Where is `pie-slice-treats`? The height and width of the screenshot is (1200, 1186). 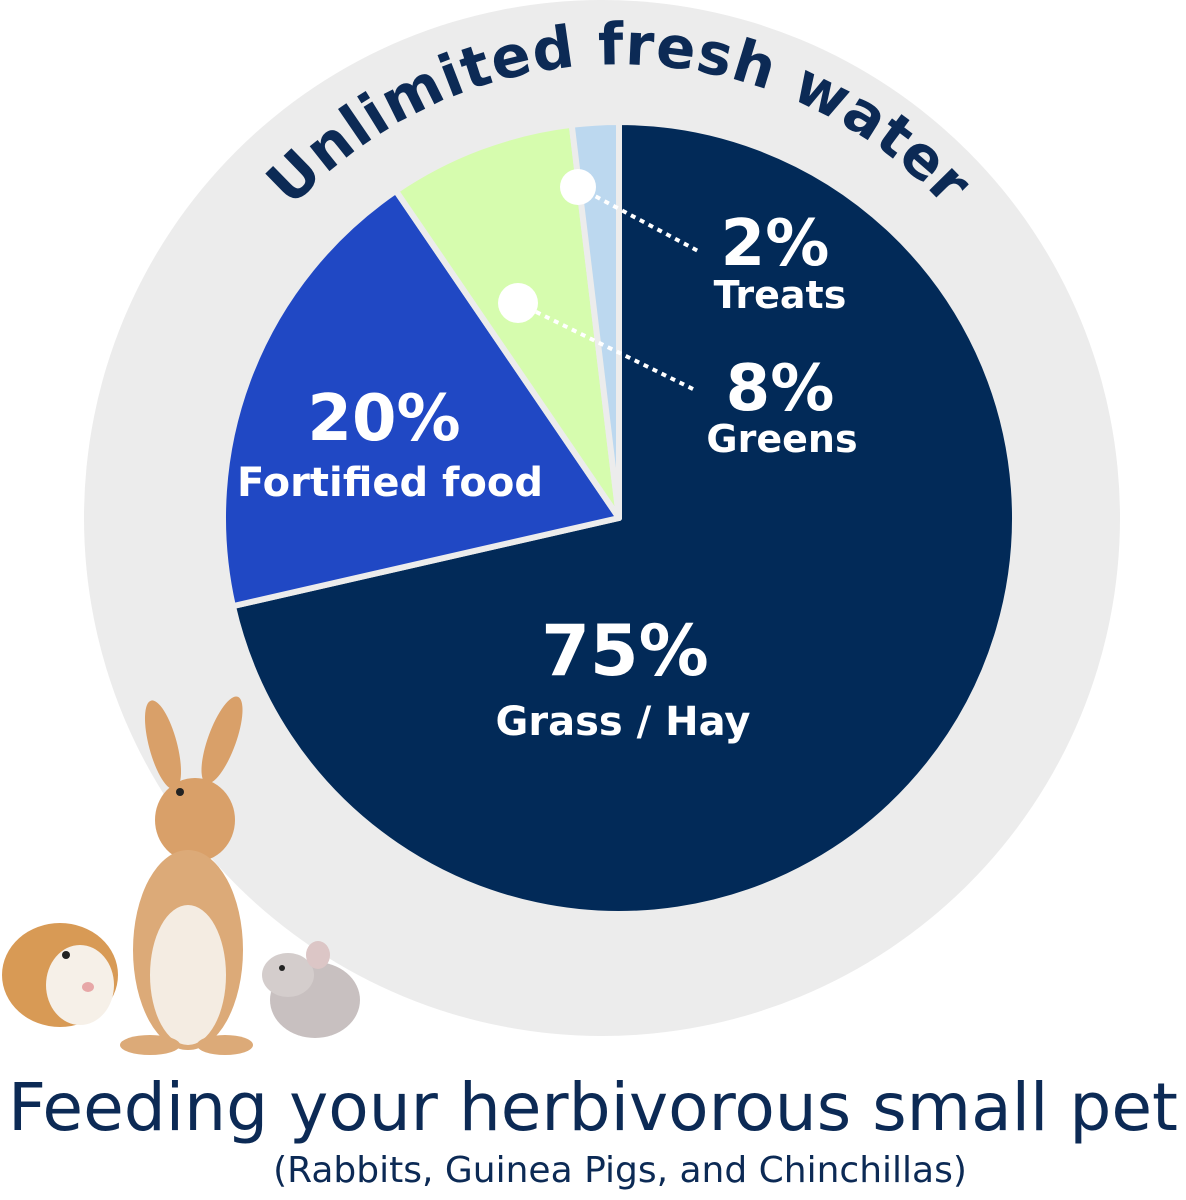
pie-slice-treats is located at coordinates (595, 320).